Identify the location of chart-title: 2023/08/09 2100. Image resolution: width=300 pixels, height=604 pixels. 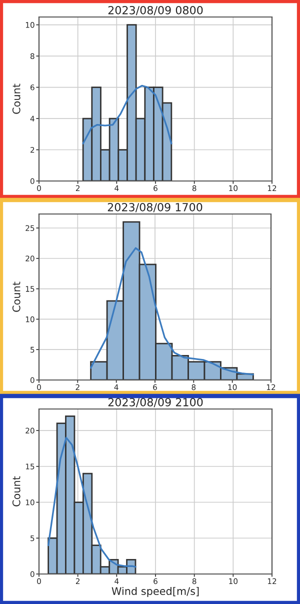
(155, 403).